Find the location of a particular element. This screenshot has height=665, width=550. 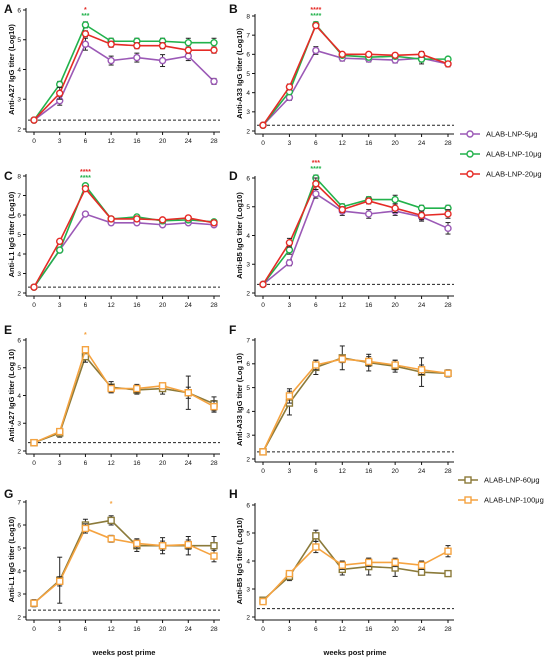

y-axis-label: Anti-L1 IgG titer (Log10) is located at coordinates (11, 234).